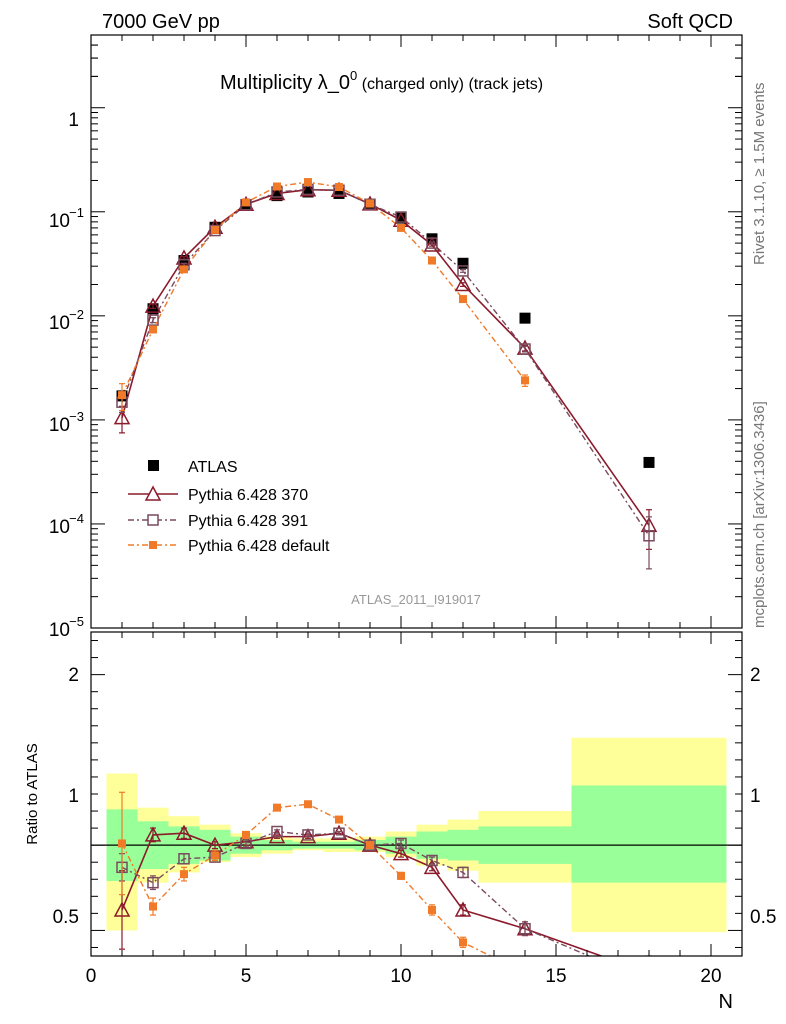  I want to click on ratio-y-tick-2-left: 2, so click(73, 675).